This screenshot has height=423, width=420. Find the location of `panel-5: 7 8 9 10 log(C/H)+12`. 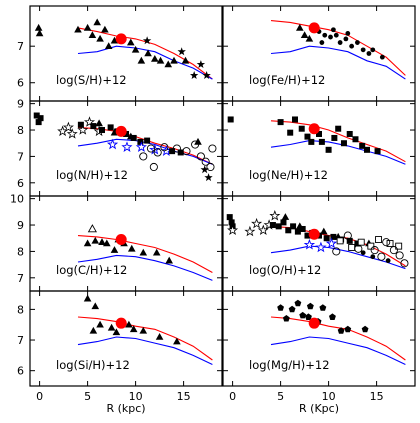

panel-5: 7 8 9 10 log(C/H)+12 is located at coordinates (116, 242).